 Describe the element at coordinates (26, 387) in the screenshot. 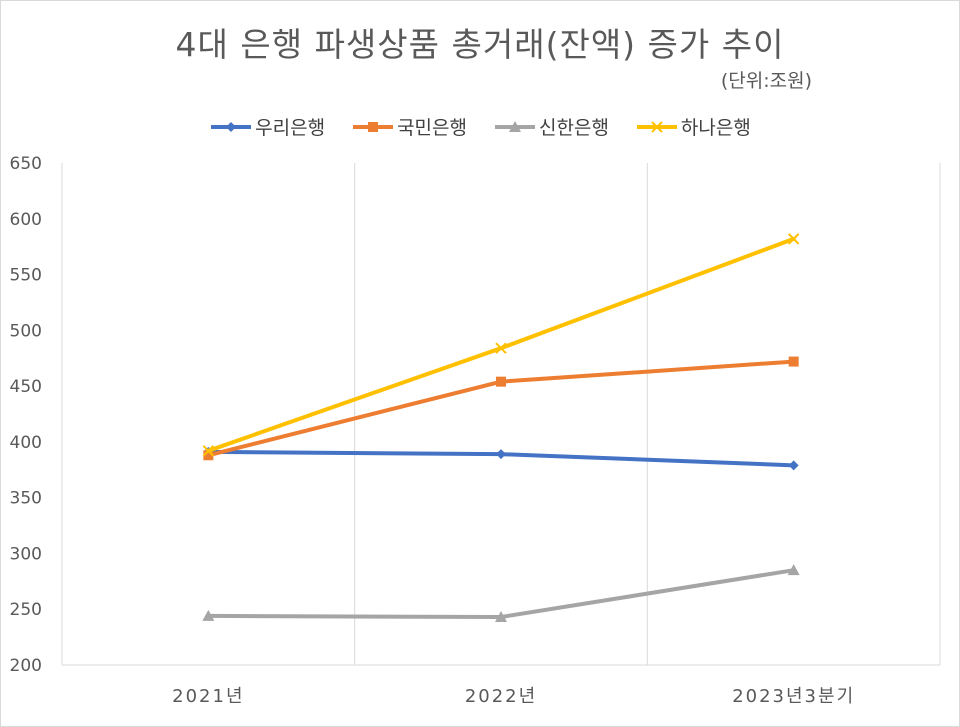

I see `y-tick-label: 450` at that location.